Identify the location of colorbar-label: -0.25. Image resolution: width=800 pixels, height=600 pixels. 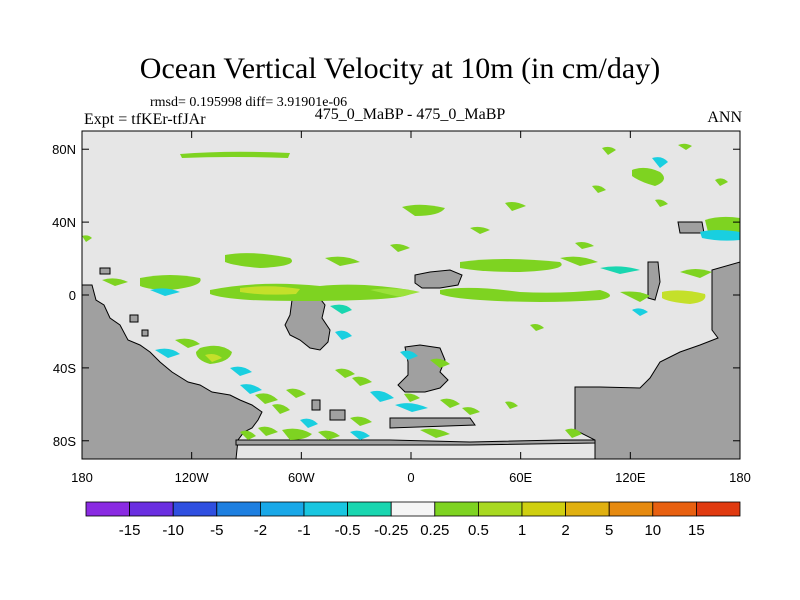
(391, 530).